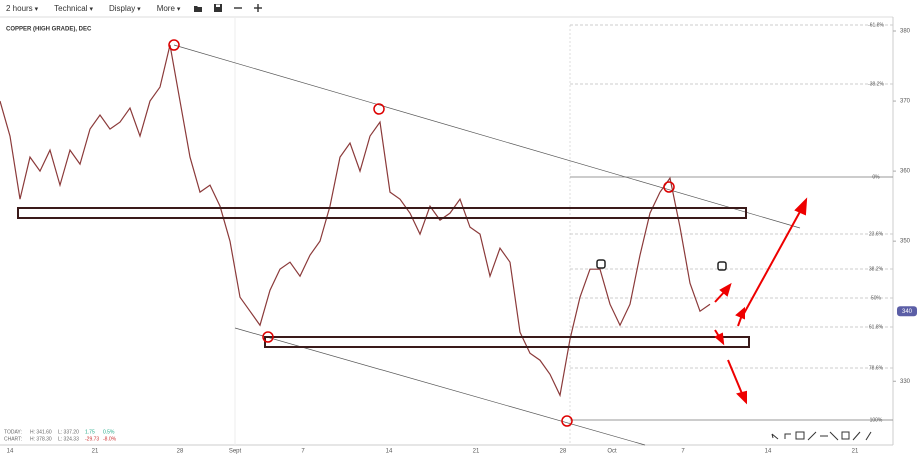 The image size is (920, 457). Describe the element at coordinates (876, 298) in the screenshot. I see `fib-label: 50%` at that location.